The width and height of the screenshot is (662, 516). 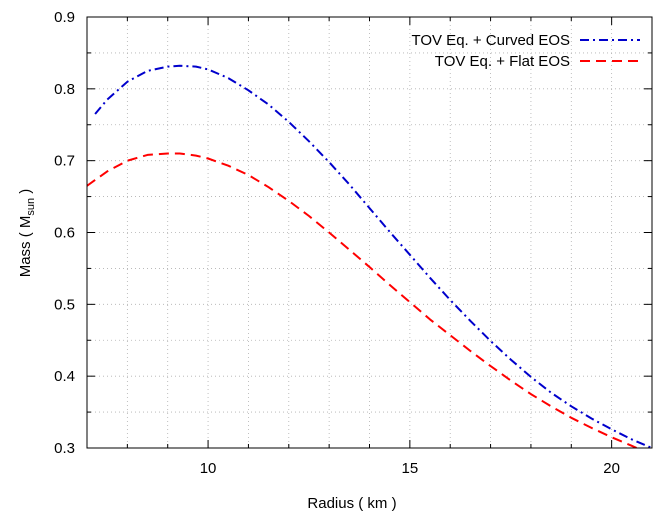 What do you see at coordinates (64, 304) in the screenshot?
I see `y-tick-label: 0.5` at bounding box center [64, 304].